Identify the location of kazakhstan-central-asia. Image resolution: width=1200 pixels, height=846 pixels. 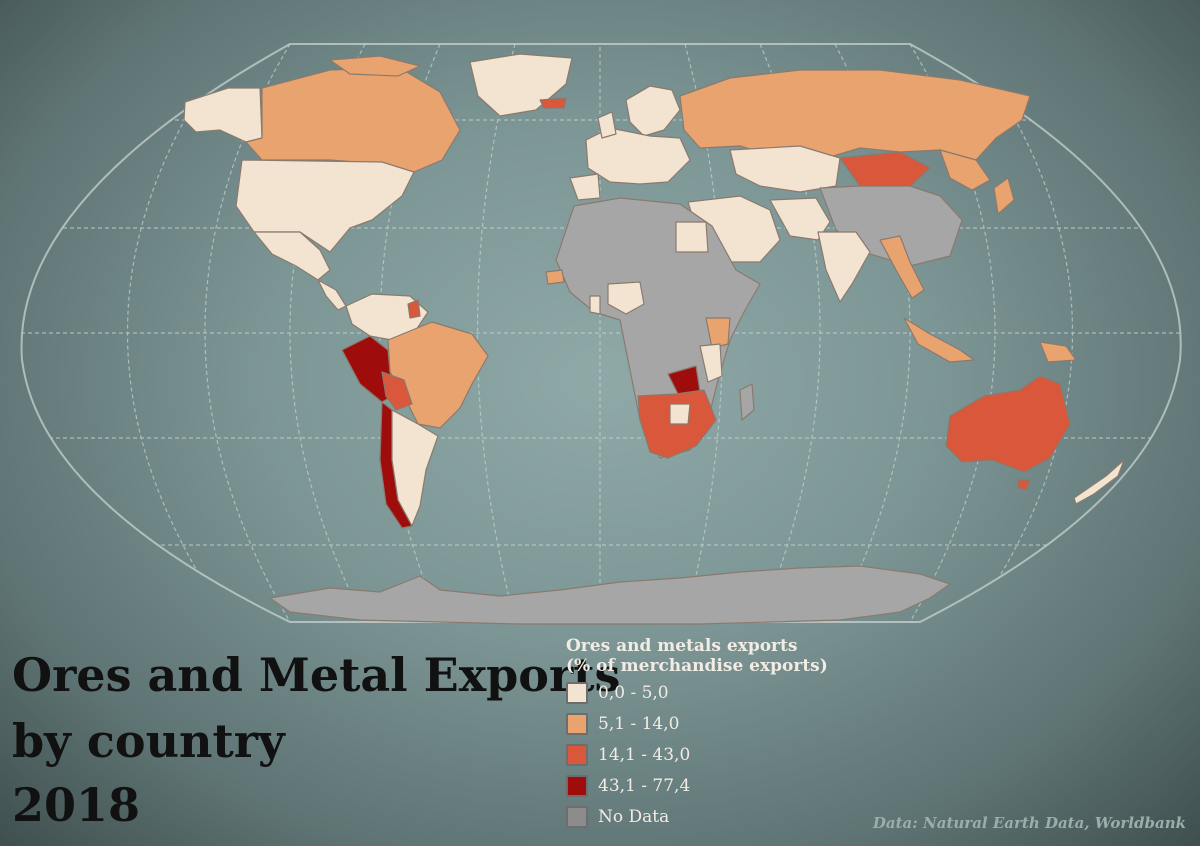
(785, 169).